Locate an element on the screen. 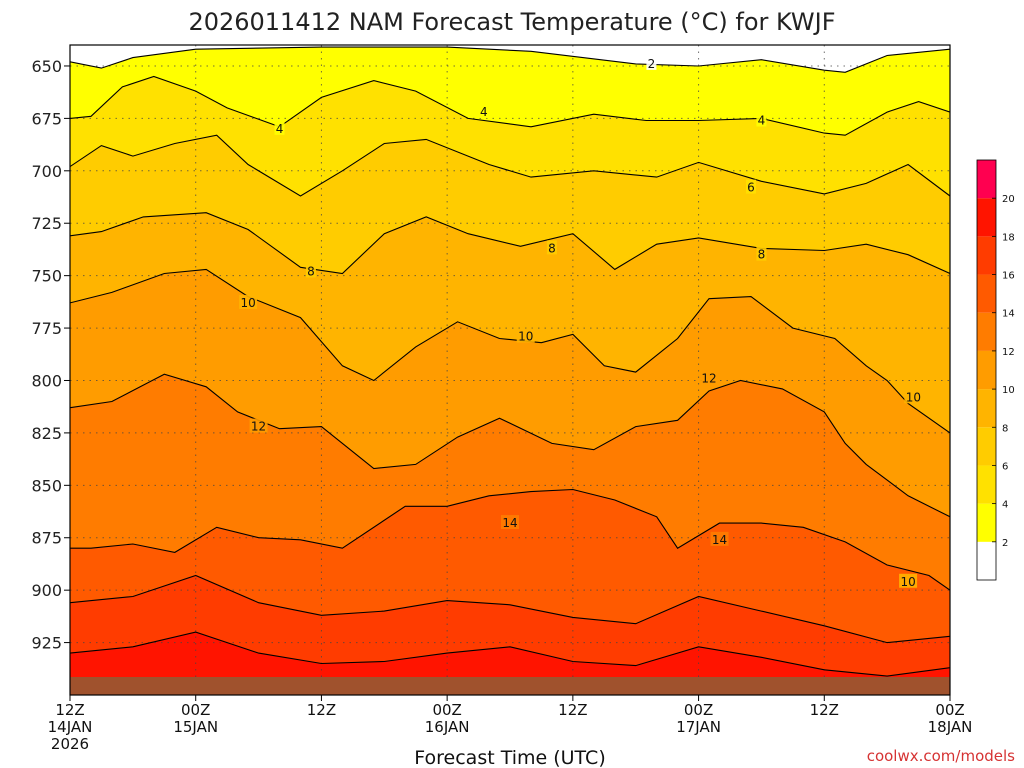 The width and height of the screenshot is (1024, 768). contour-label-2: 4 is located at coordinates (484, 112).